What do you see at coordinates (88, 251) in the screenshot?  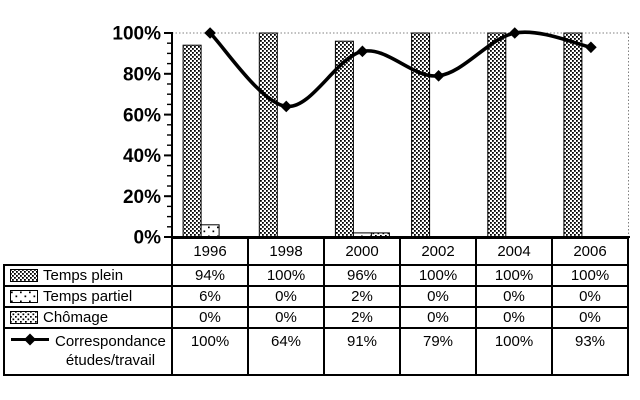 I see `blank-corner-cell` at bounding box center [88, 251].